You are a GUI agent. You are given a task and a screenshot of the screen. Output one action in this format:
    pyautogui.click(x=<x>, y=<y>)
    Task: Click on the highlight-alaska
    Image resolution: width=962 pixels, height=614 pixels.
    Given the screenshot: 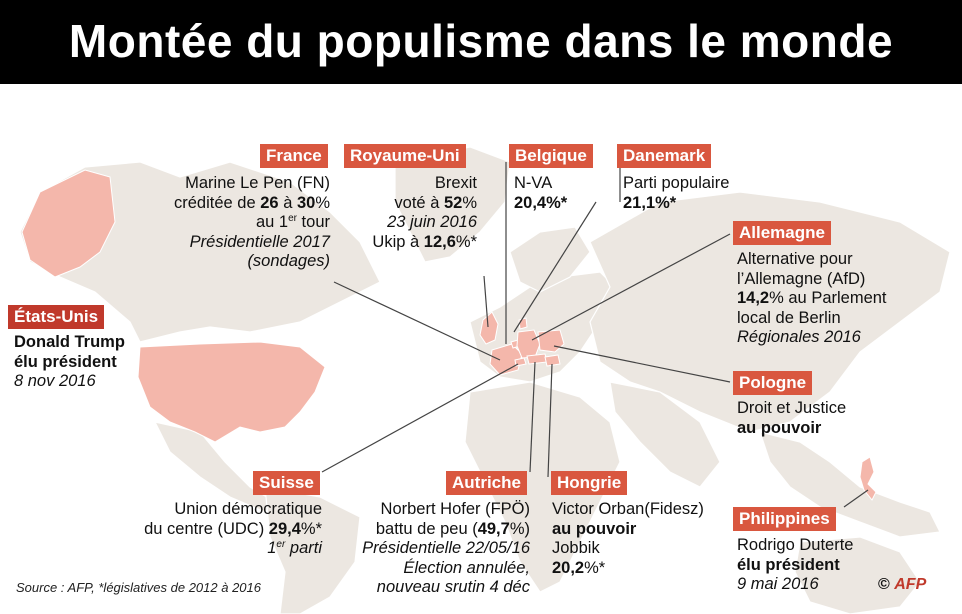 What is the action you would take?
    pyautogui.click(x=68, y=223)
    